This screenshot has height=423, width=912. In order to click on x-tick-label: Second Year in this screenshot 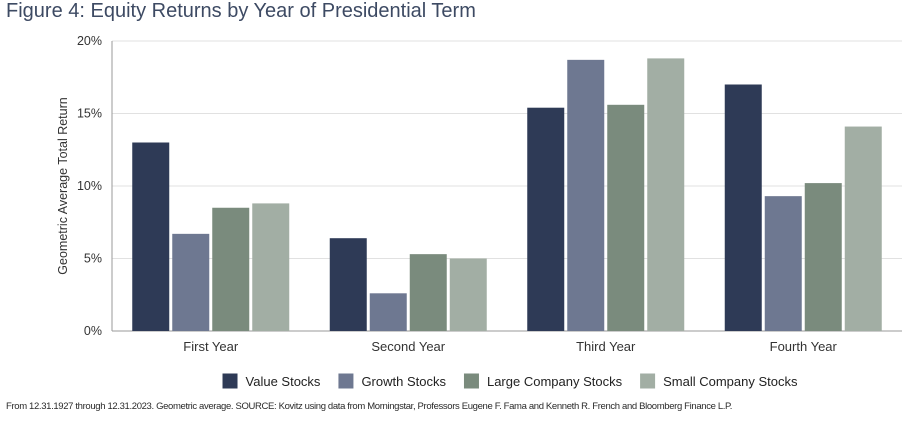, I will do `click(408, 346)`.